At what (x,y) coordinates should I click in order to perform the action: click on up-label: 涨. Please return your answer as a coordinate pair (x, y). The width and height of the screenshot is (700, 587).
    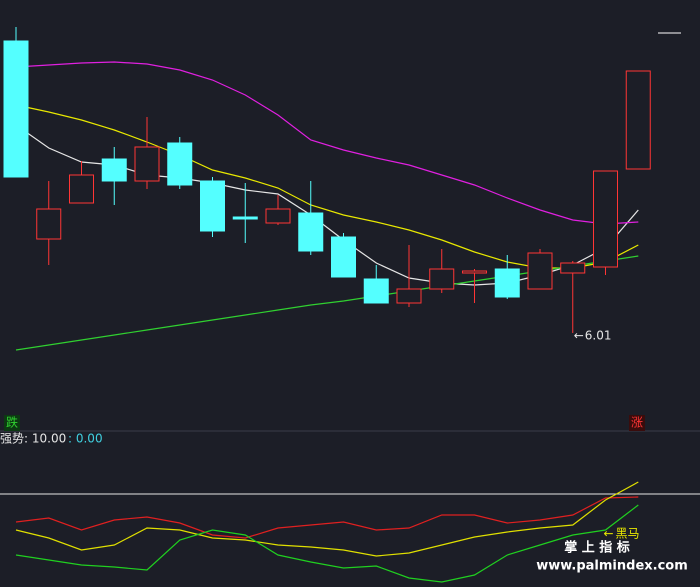
    Looking at the image, I should click on (637, 422).